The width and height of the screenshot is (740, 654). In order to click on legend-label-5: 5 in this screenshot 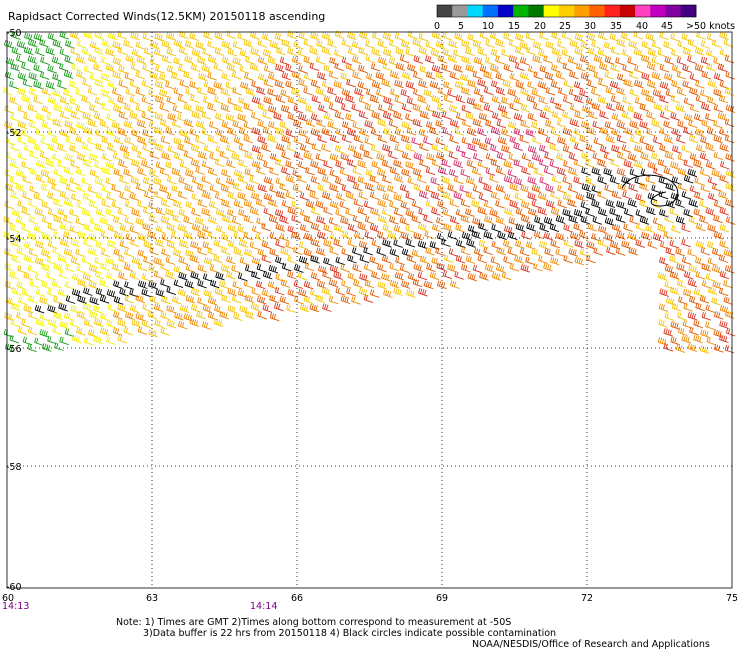, I will do `click(461, 26)`.